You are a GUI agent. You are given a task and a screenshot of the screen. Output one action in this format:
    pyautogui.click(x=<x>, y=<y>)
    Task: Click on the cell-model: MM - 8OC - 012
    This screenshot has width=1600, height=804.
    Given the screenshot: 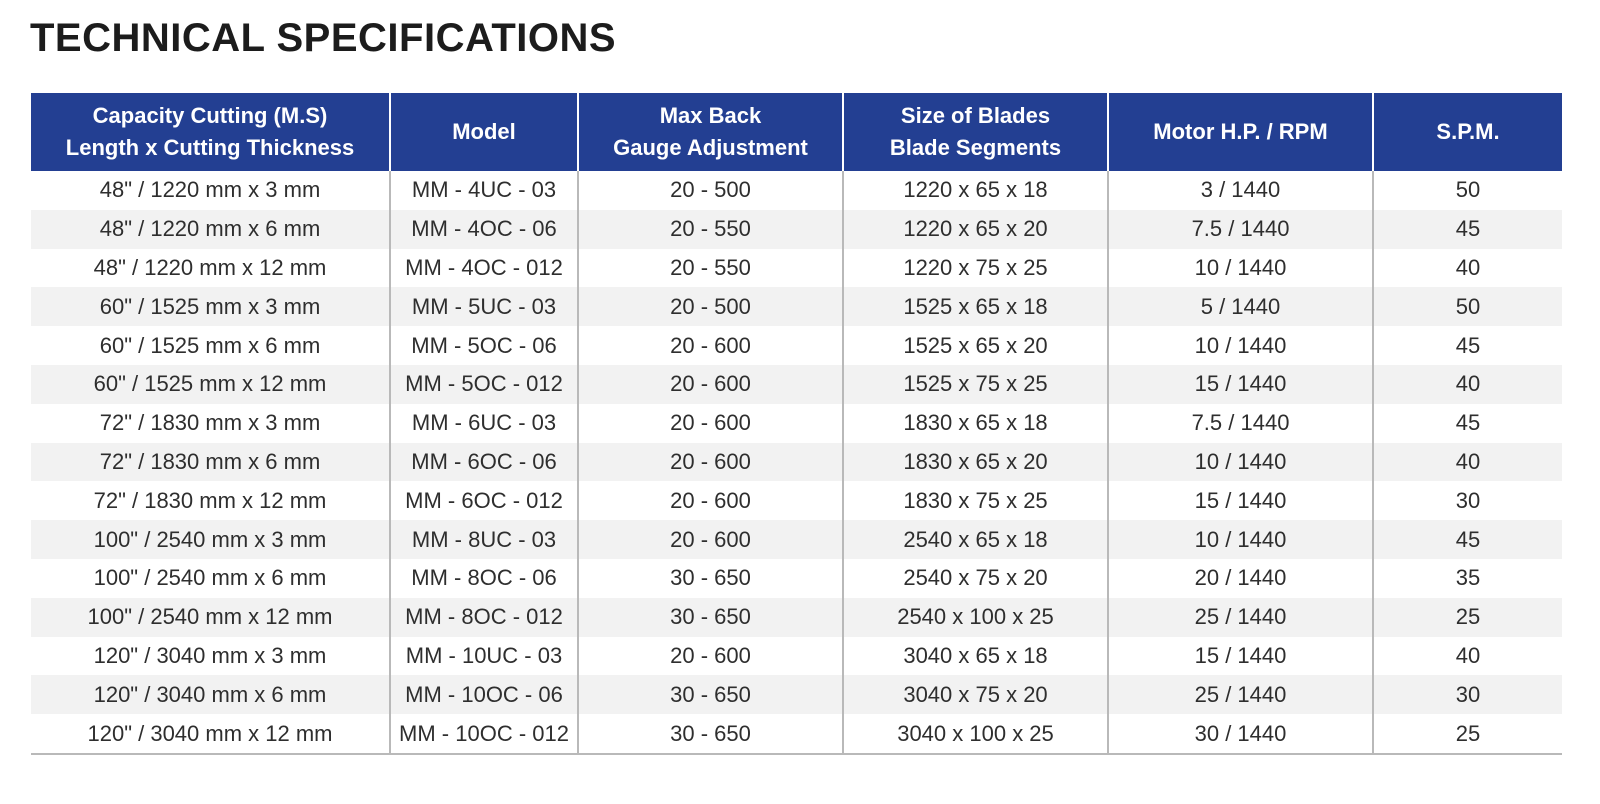 What is the action you would take?
    pyautogui.click(x=483, y=617)
    